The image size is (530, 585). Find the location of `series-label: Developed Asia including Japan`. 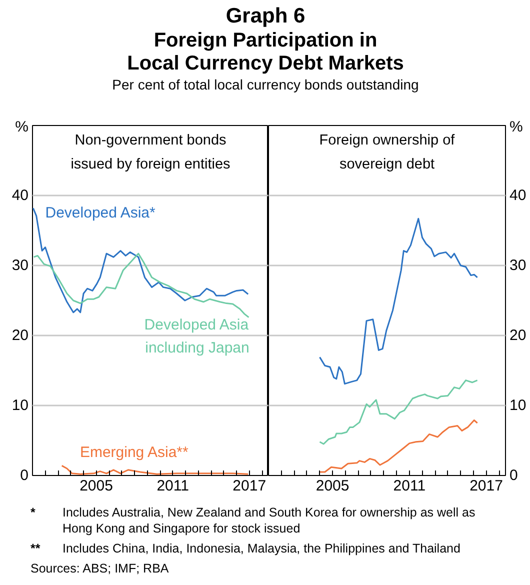

series-label: Developed Asia including Japan is located at coordinates (197, 336).